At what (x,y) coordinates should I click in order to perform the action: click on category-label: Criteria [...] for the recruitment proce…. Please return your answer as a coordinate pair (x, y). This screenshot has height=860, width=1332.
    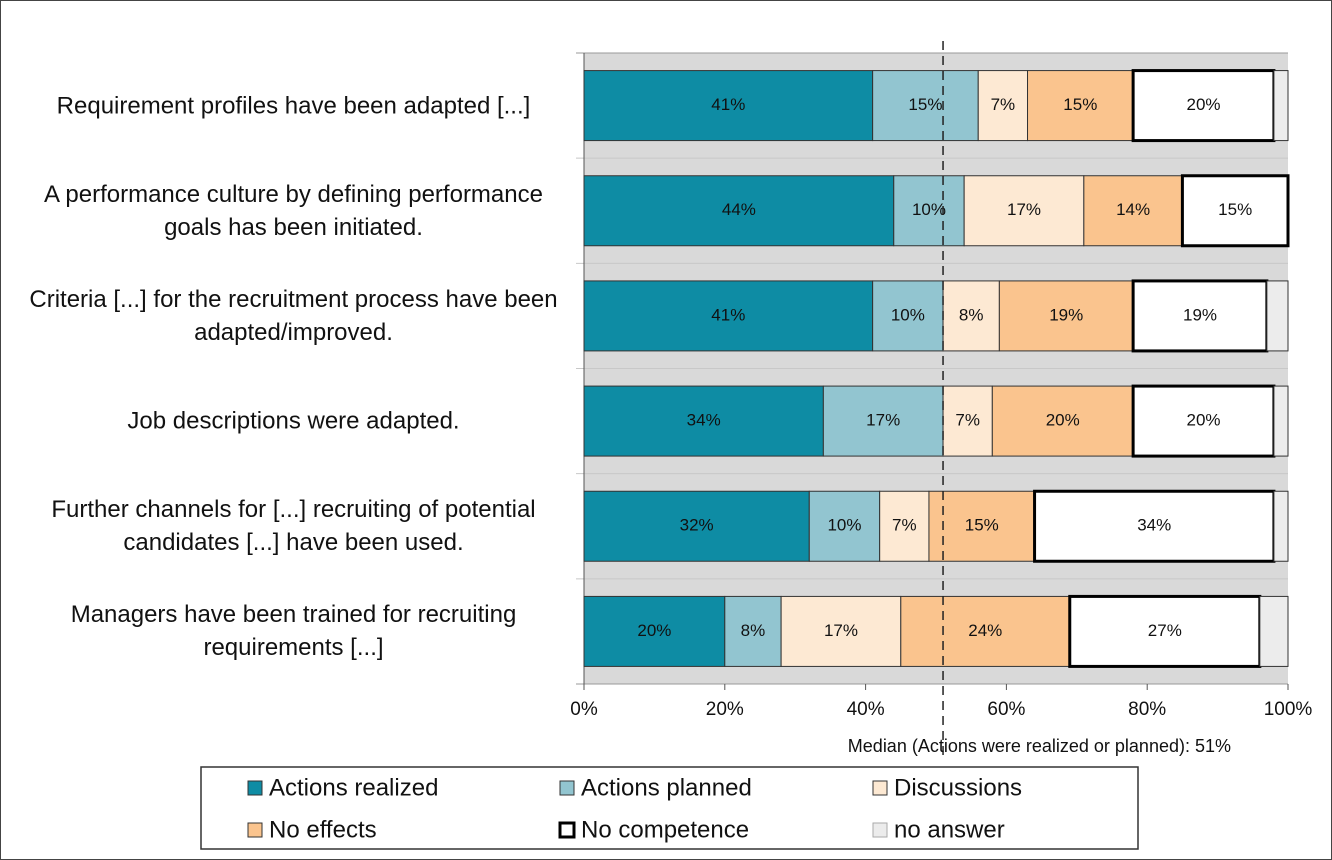
    Looking at the image, I should click on (293, 315).